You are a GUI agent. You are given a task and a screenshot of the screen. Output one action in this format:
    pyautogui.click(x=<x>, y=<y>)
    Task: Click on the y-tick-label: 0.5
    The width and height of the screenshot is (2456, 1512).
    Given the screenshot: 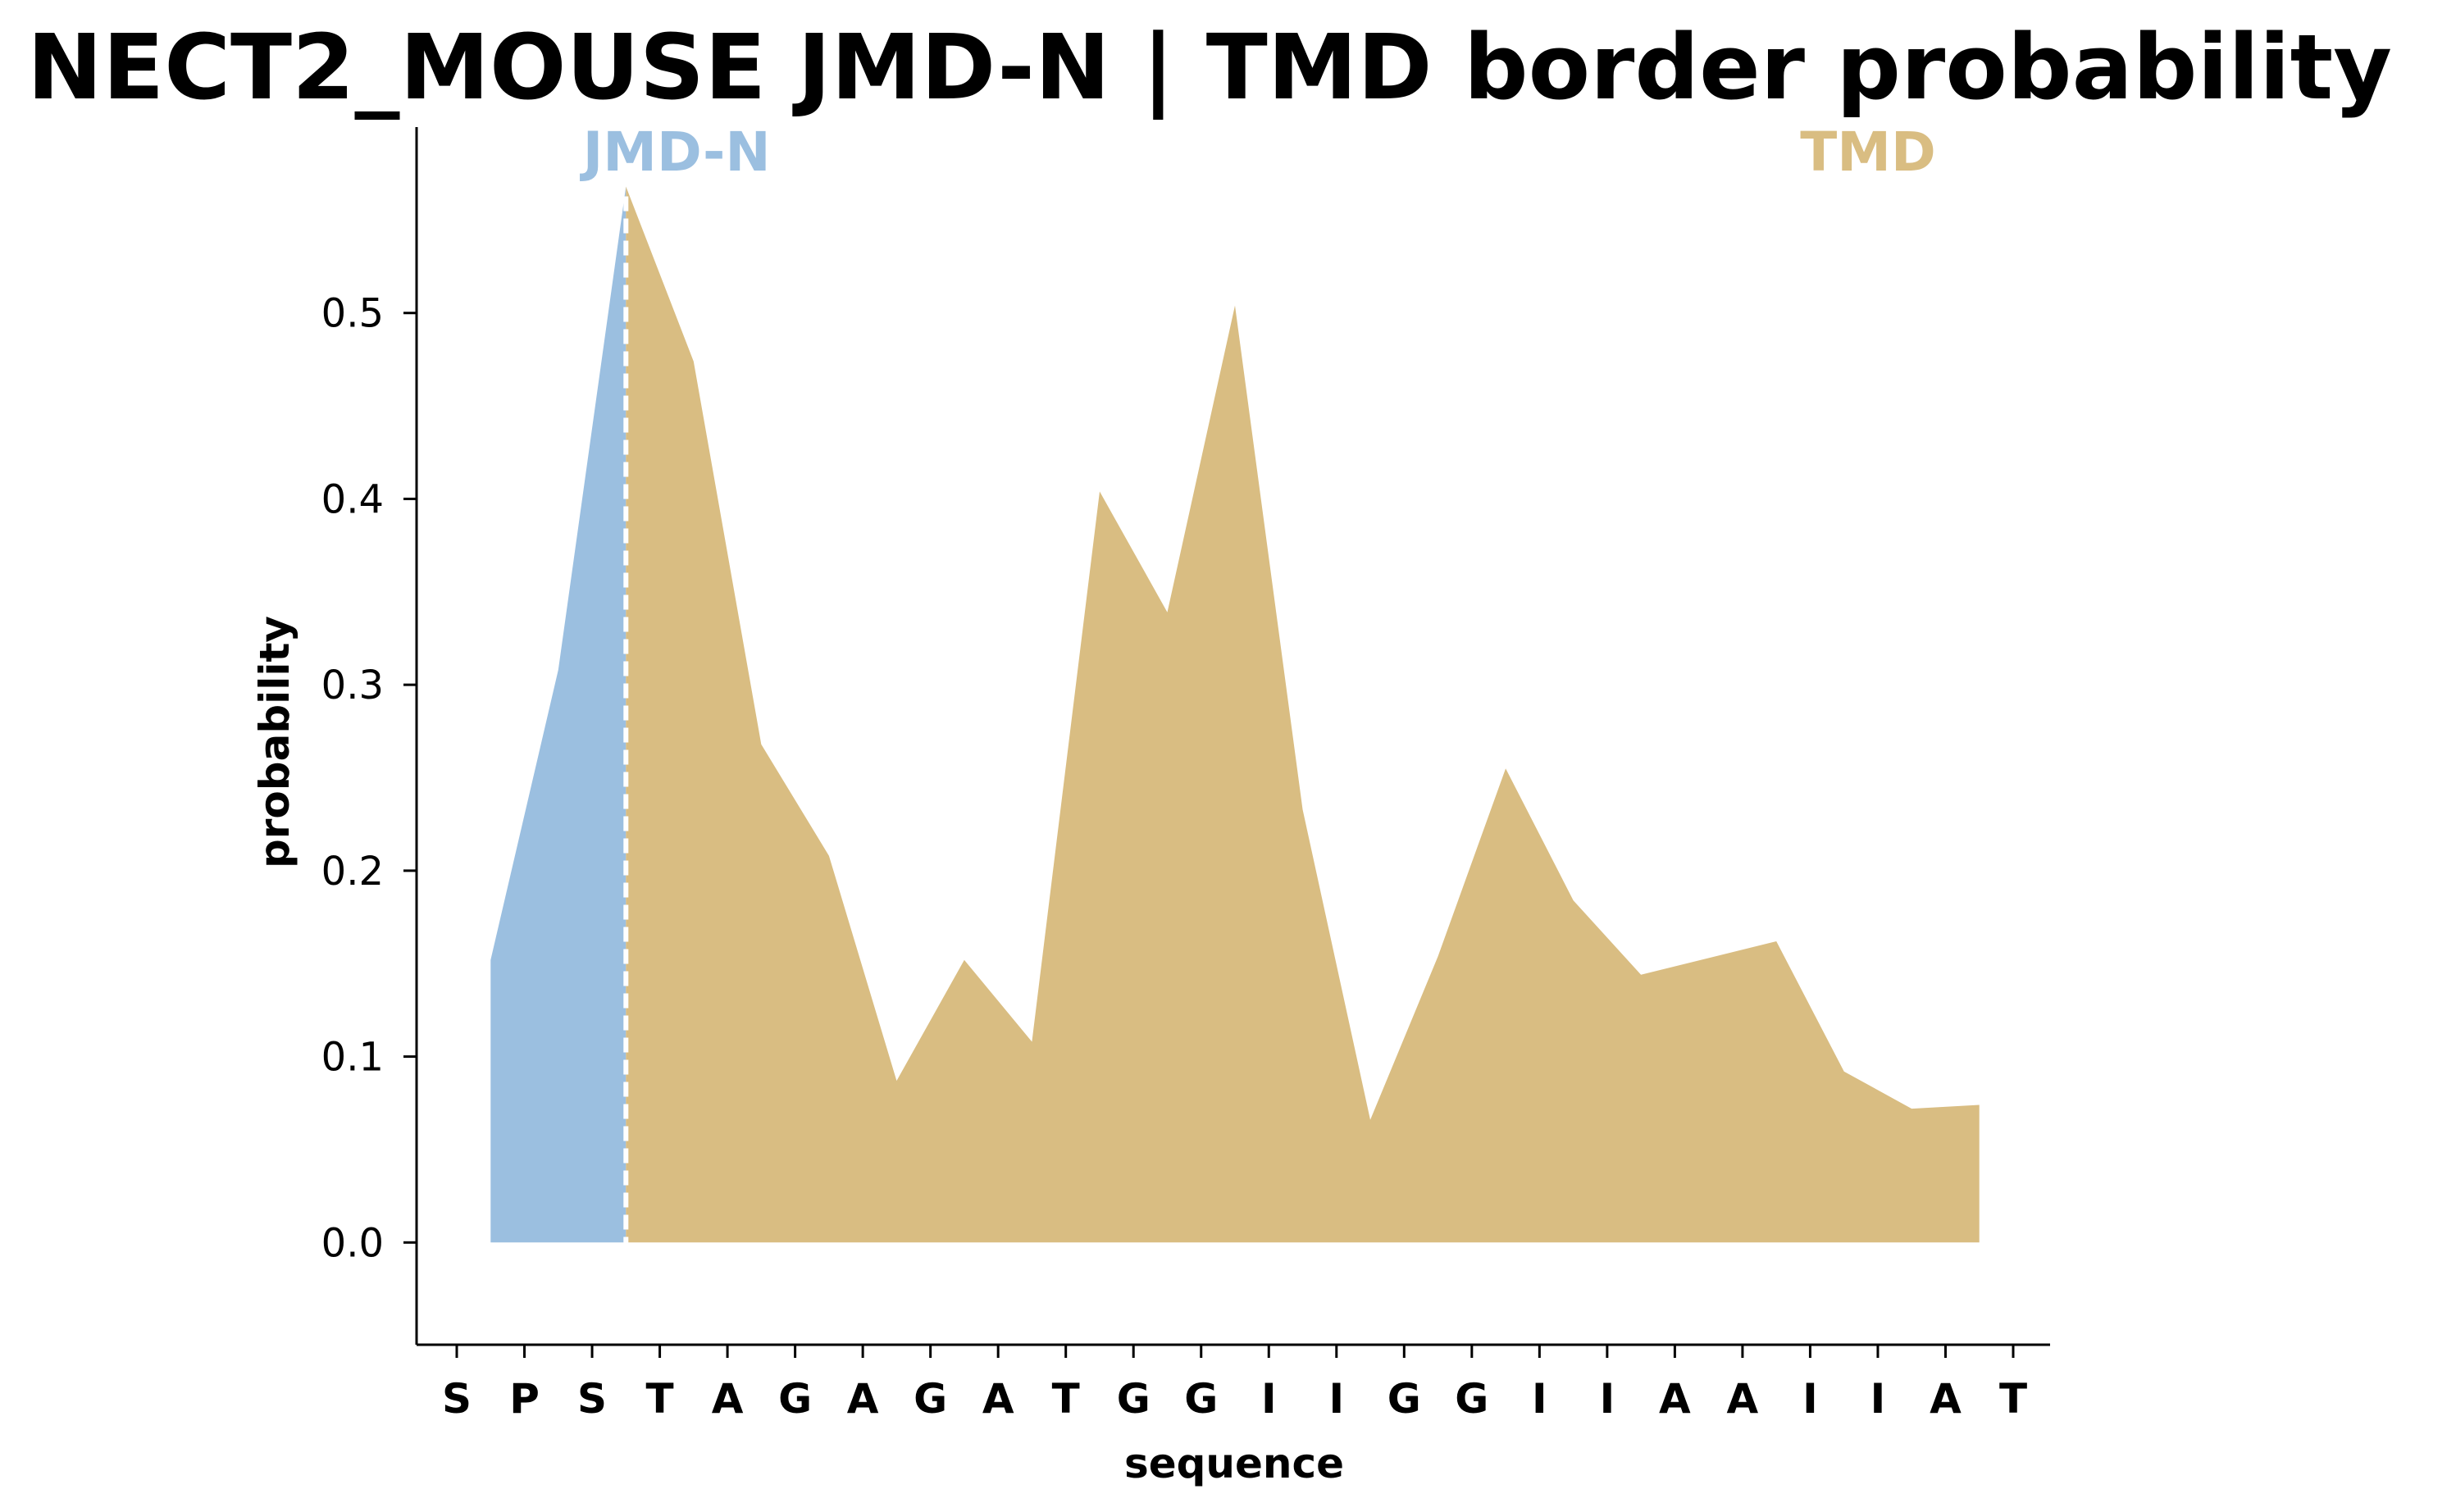 What is the action you would take?
    pyautogui.click(x=352, y=314)
    